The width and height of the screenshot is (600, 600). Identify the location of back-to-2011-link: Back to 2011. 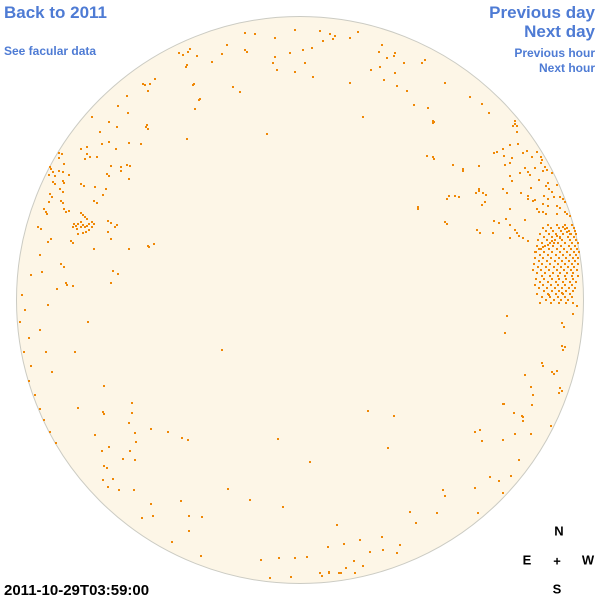
(56, 12).